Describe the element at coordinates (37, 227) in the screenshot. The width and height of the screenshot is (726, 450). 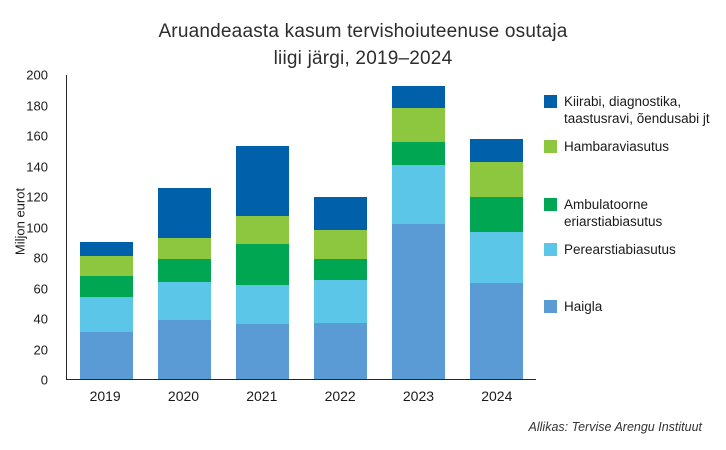
I see `y-tick-label: 100` at that location.